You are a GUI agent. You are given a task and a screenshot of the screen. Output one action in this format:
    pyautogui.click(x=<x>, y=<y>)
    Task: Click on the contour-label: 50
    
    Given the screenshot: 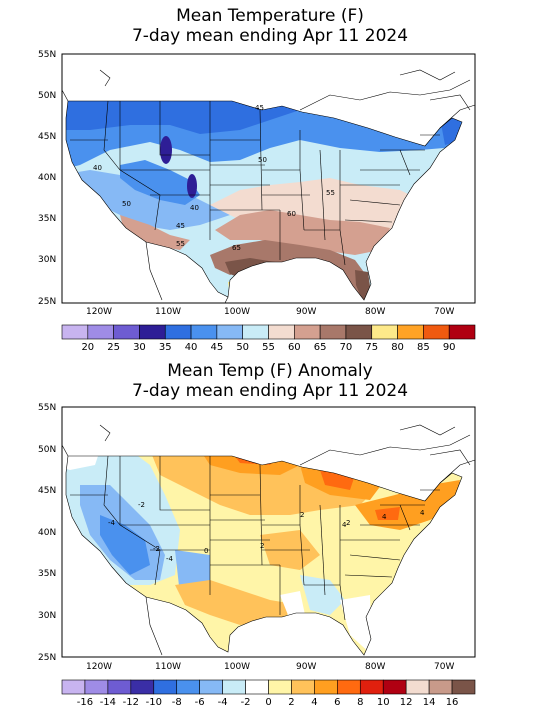 What is the action you would take?
    pyautogui.click(x=126, y=204)
    